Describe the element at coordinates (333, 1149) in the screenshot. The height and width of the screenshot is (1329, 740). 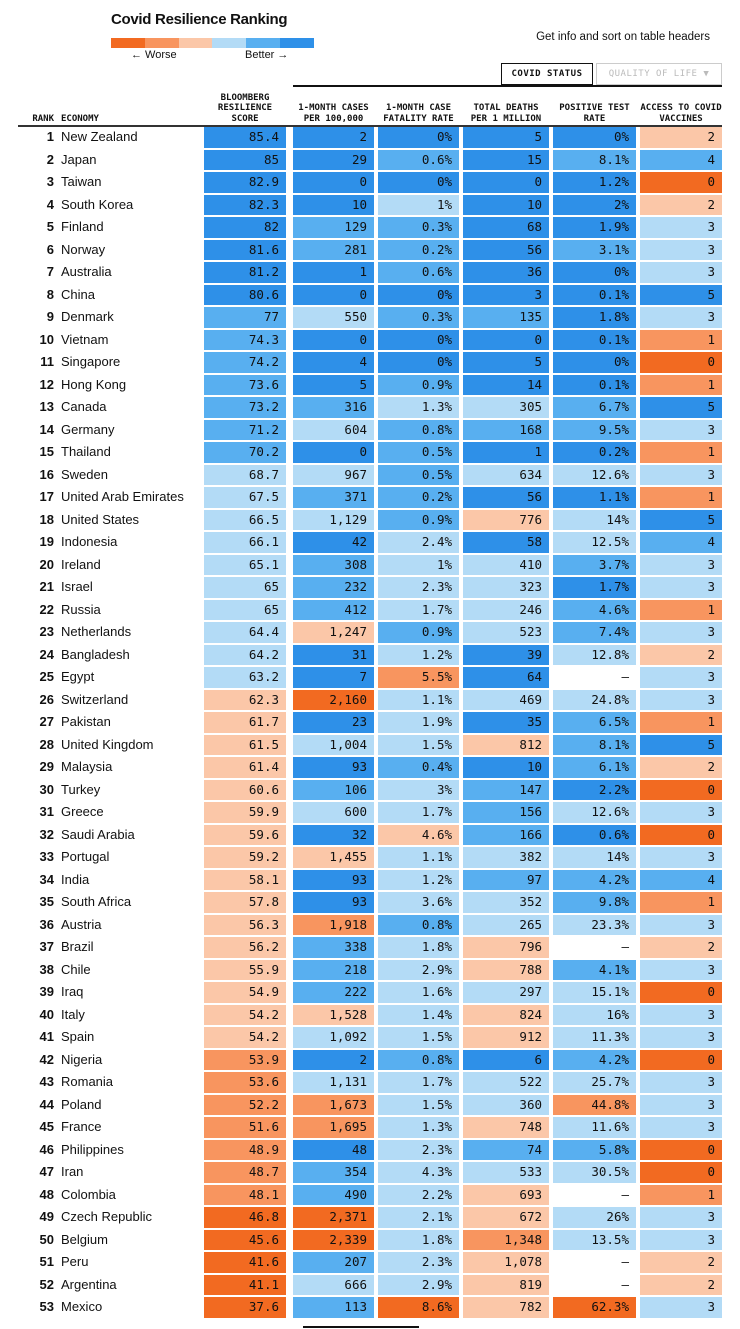
I see `cell: 48` at that location.